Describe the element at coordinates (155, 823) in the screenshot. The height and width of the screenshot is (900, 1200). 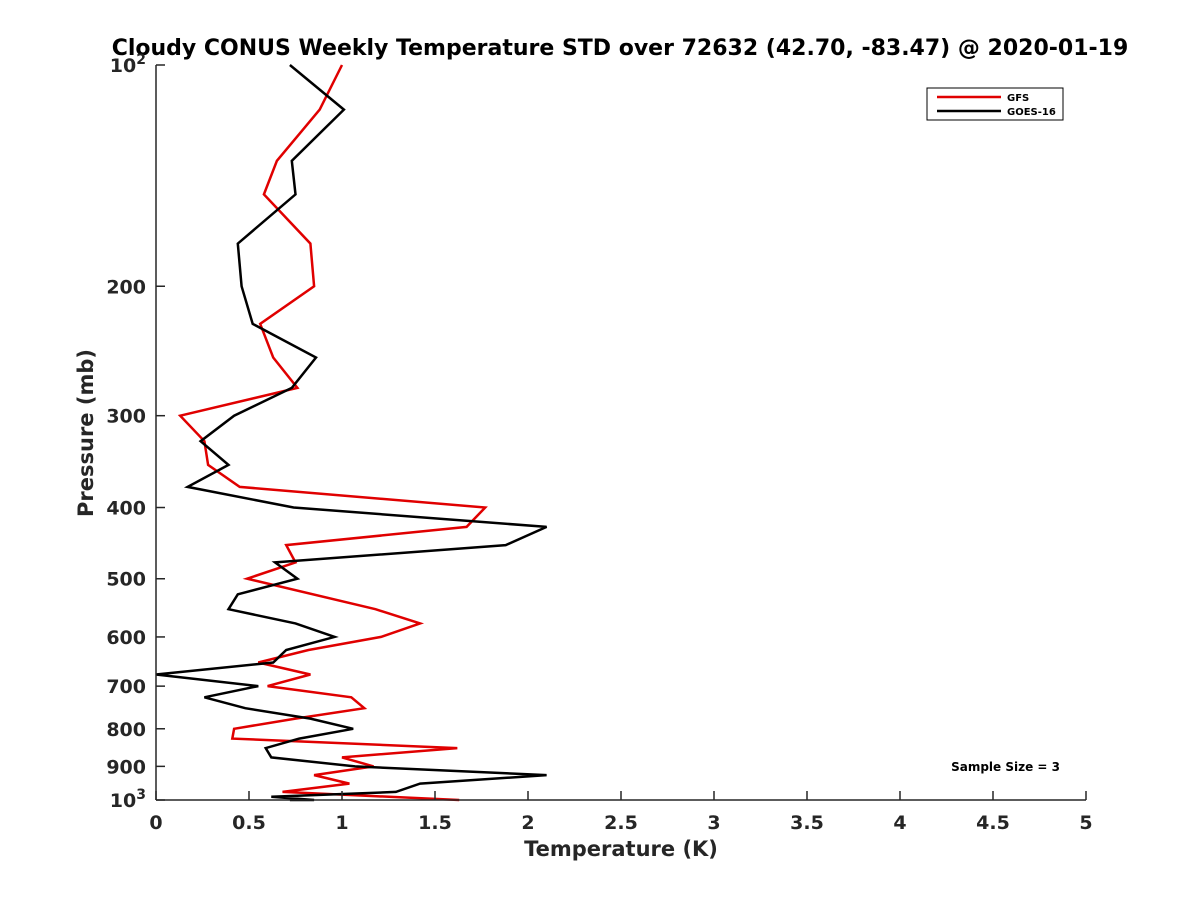
I see `x-tick-label: 0` at that location.